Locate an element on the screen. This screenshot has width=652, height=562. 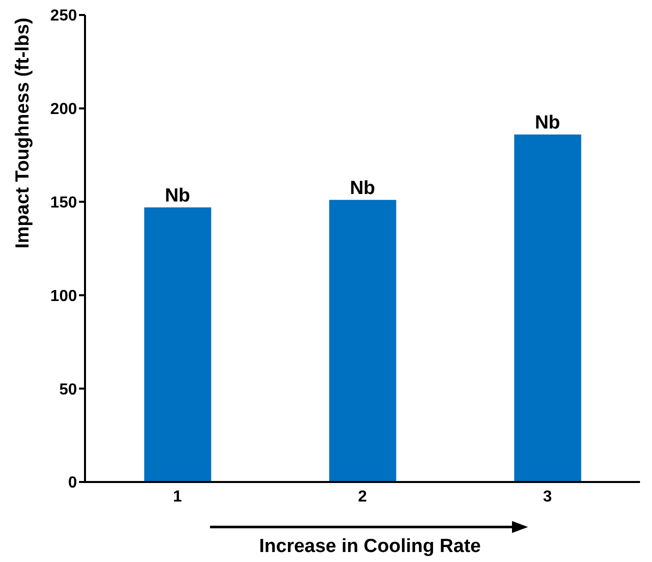
y-tick-label: 150 is located at coordinates (64, 203).